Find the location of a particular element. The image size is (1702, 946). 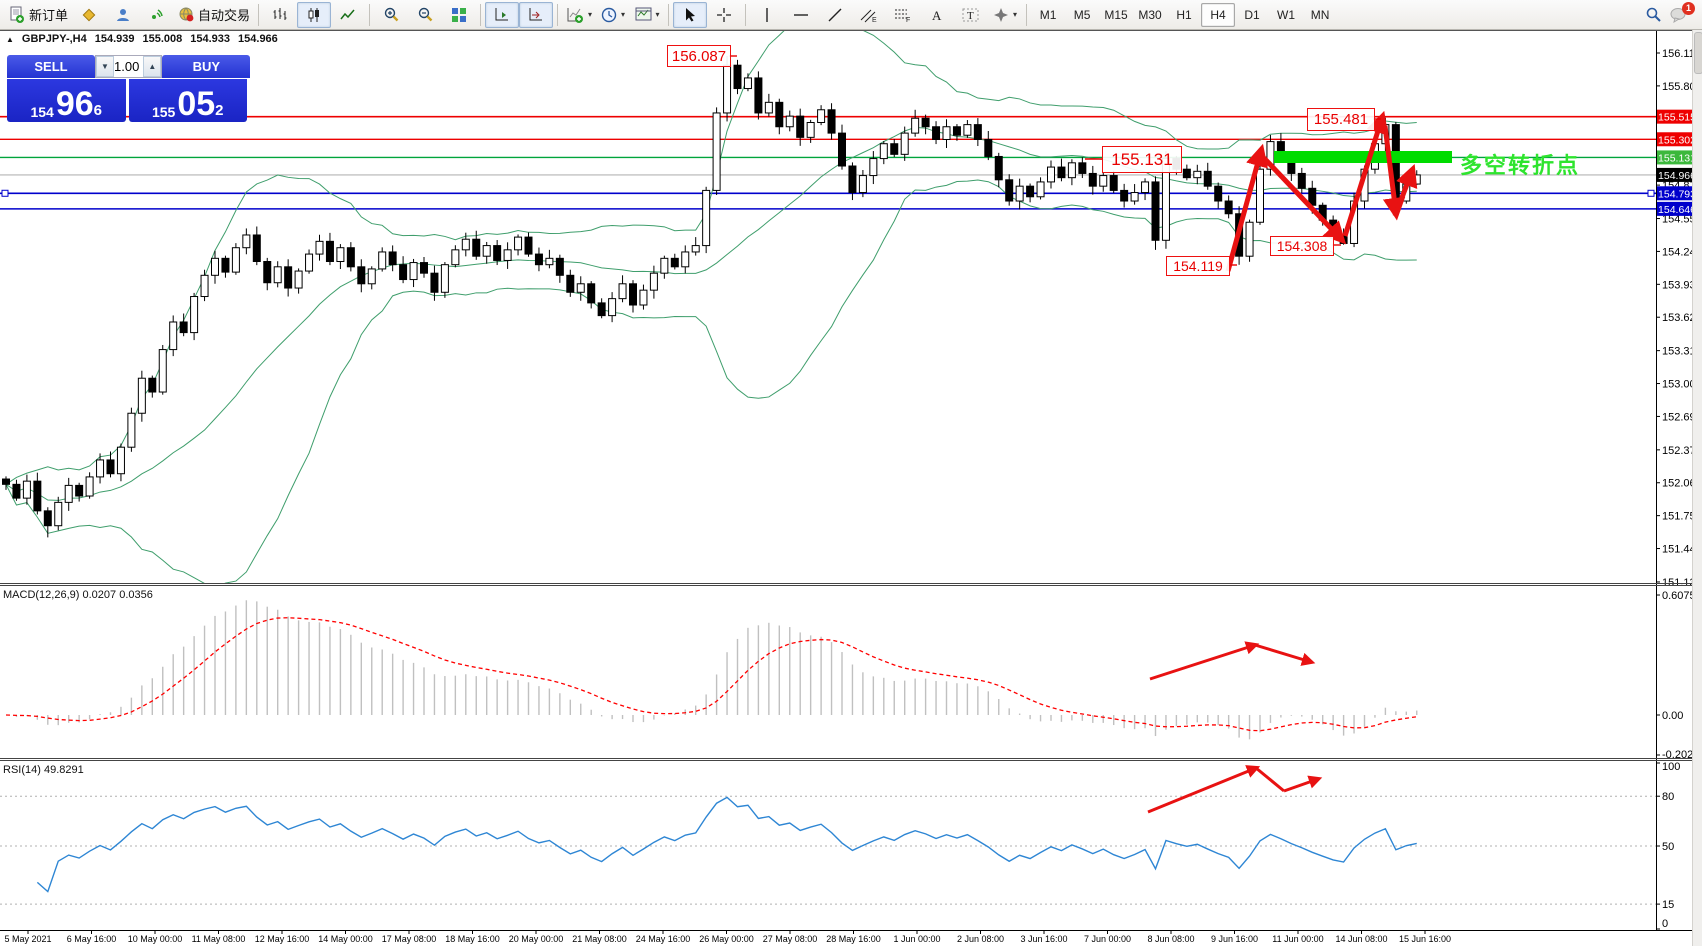

trendline-icon is located at coordinates (835, 15).